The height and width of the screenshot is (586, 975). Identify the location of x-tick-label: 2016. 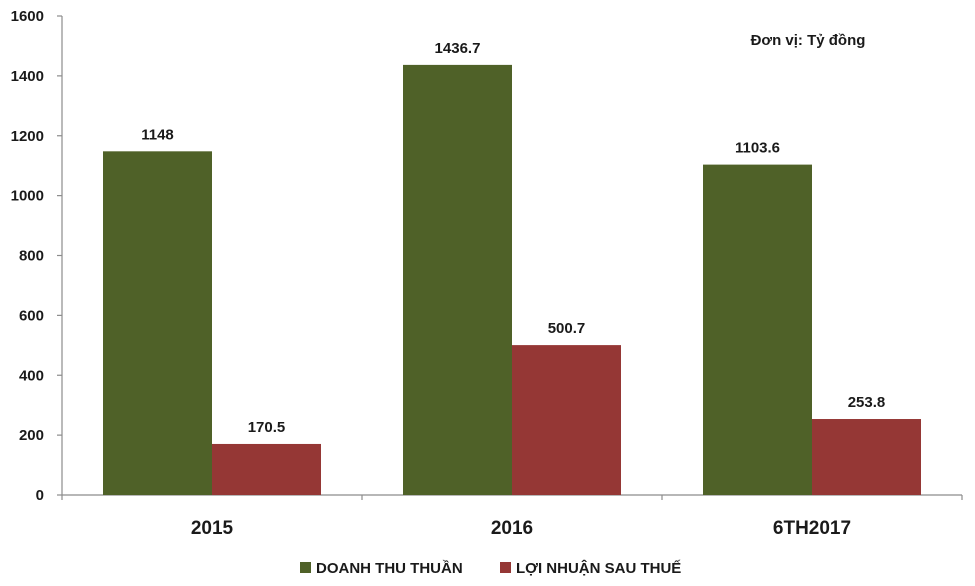
(512, 528).